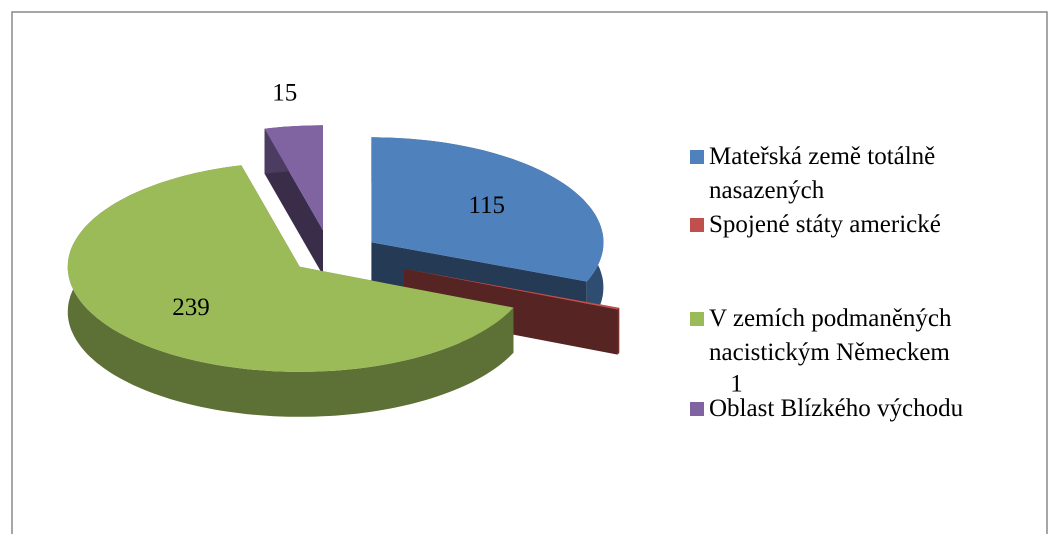 The image size is (1056, 534). Describe the element at coordinates (486, 205) in the screenshot. I see `data-label: 115` at that location.